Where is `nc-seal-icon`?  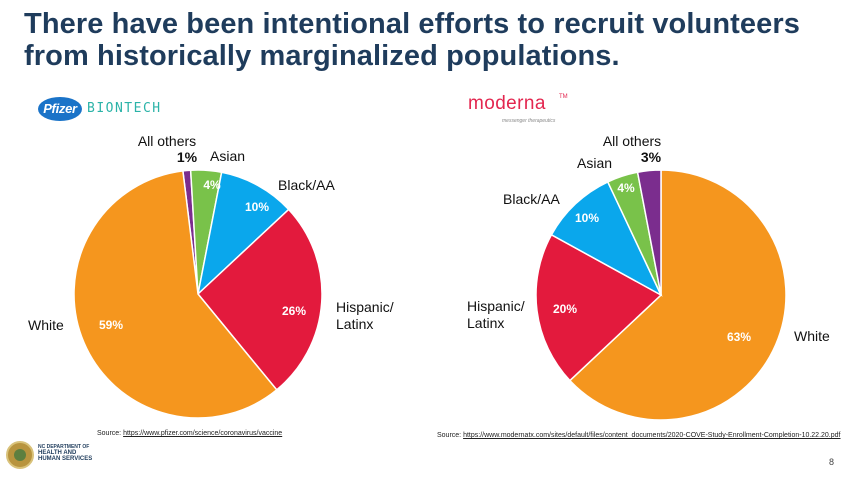 nc-seal-icon is located at coordinates (20, 455).